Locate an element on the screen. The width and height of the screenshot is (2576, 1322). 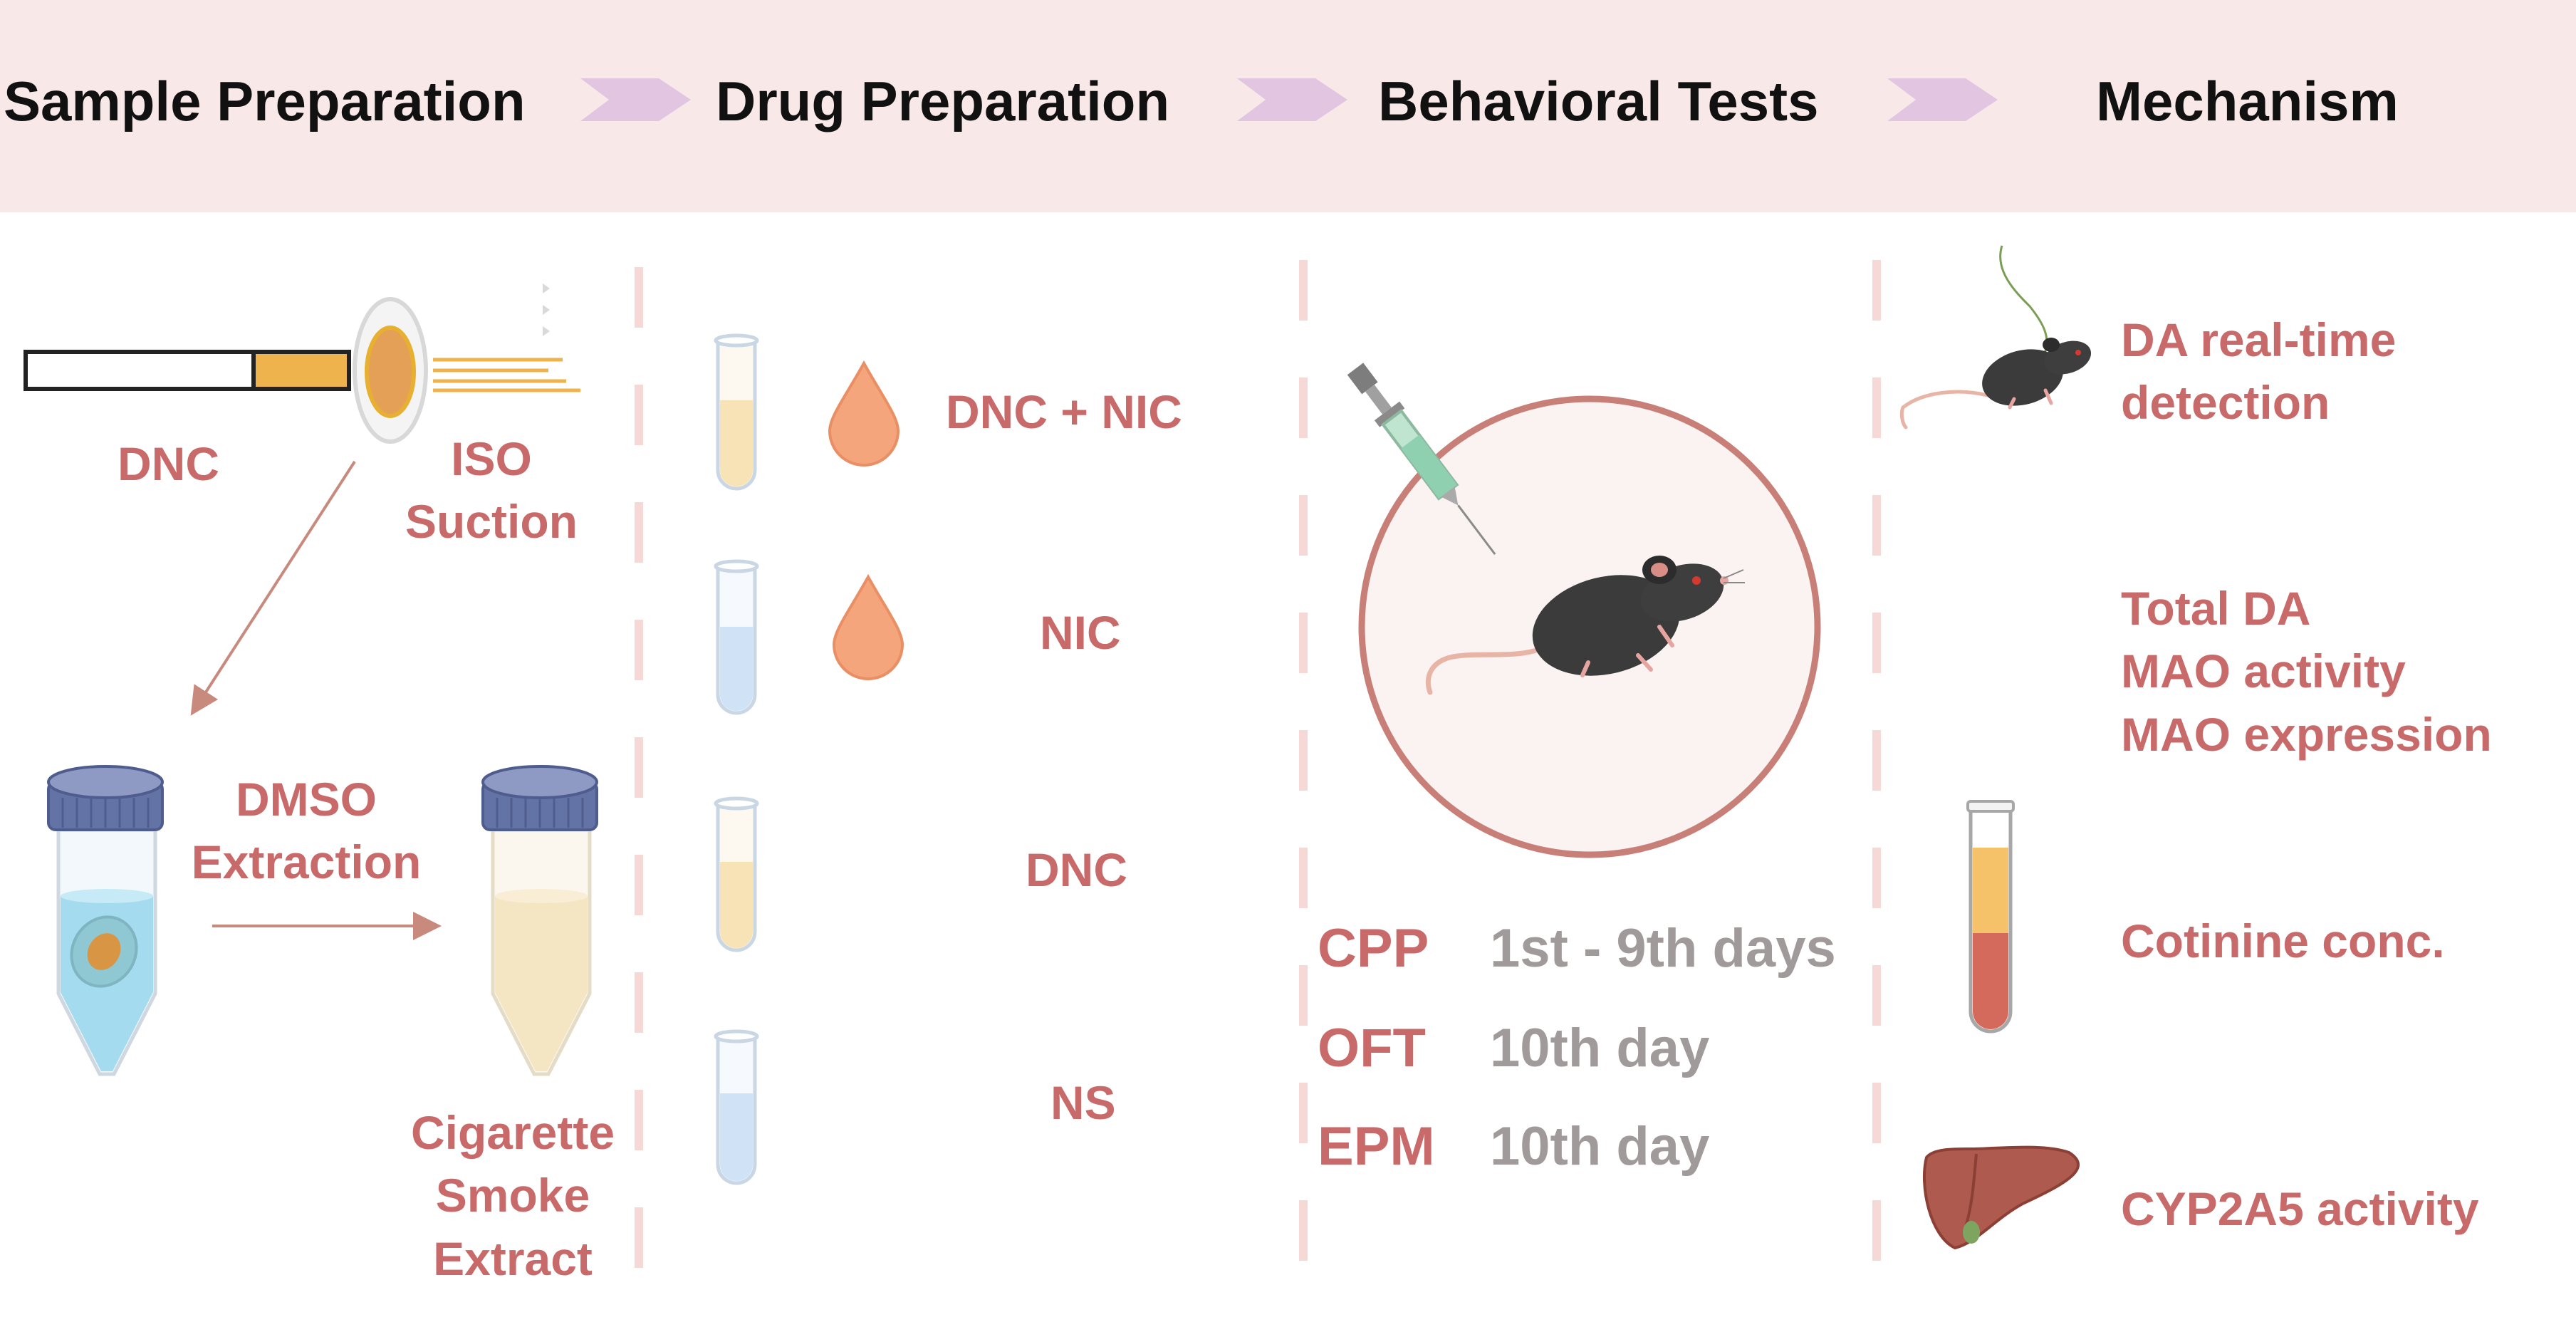
syringe-icon is located at coordinates (1421, 459).